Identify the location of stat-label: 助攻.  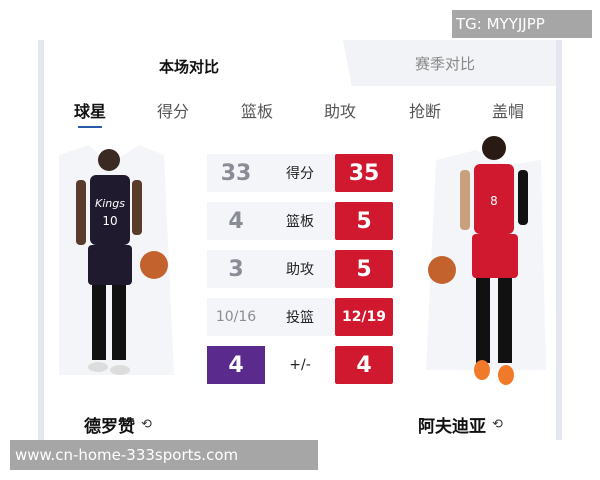
(300, 270).